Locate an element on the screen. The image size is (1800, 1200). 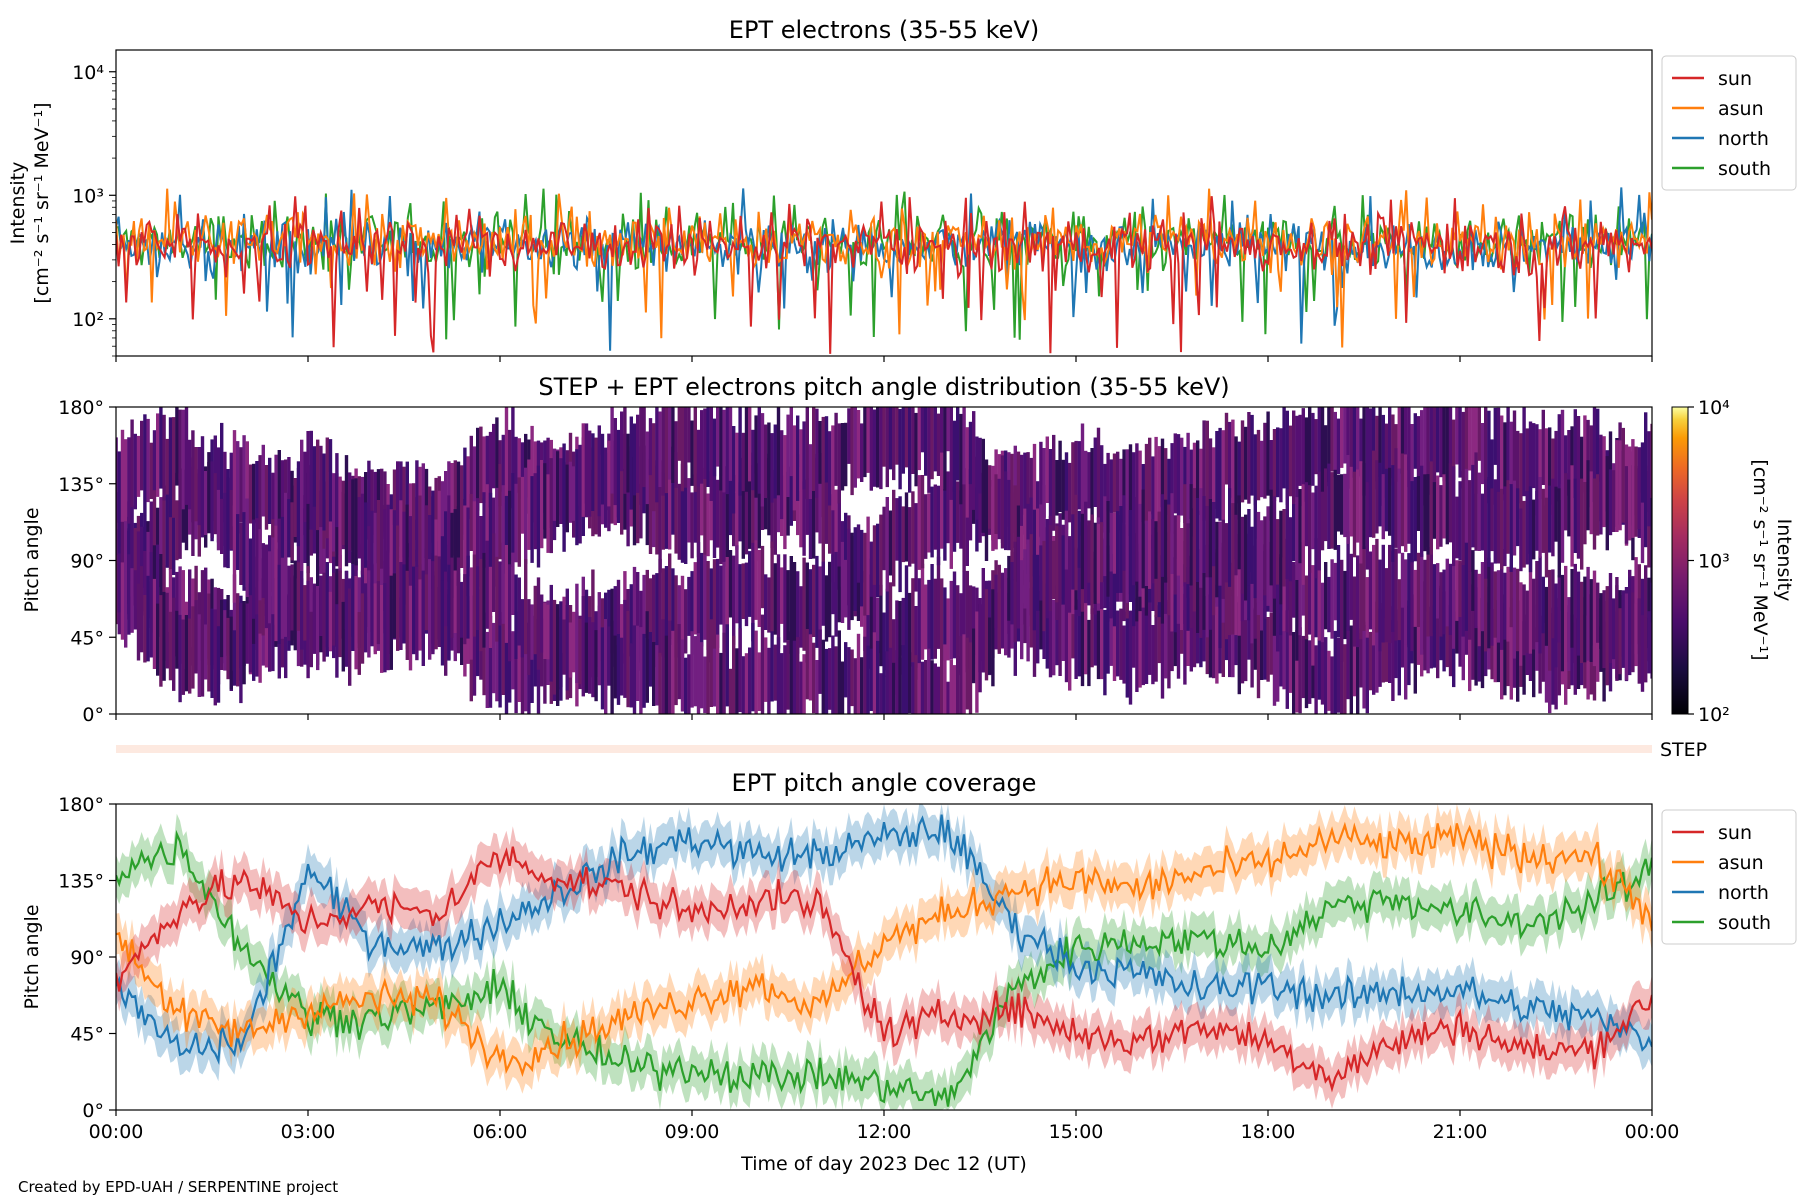
y-tick-label: 0° is located at coordinates (93, 715).